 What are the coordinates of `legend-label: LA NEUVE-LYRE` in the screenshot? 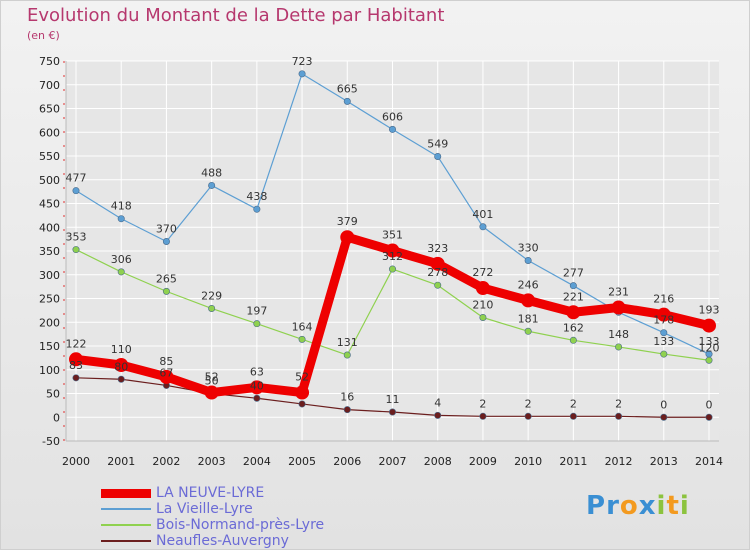 It's located at (210, 493).